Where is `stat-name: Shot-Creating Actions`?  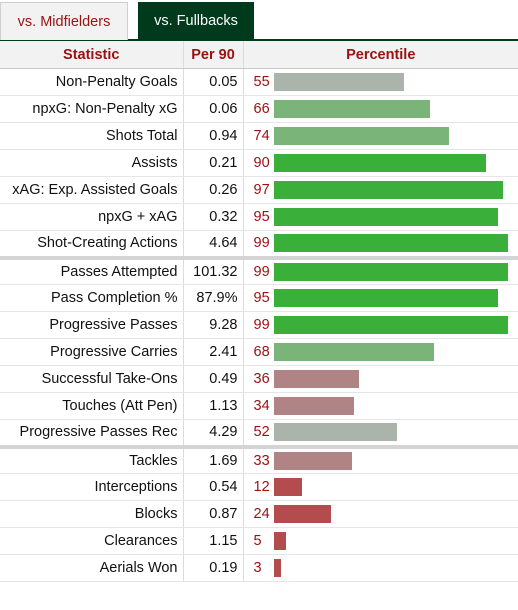 stat-name: Shot-Creating Actions is located at coordinates (92, 244).